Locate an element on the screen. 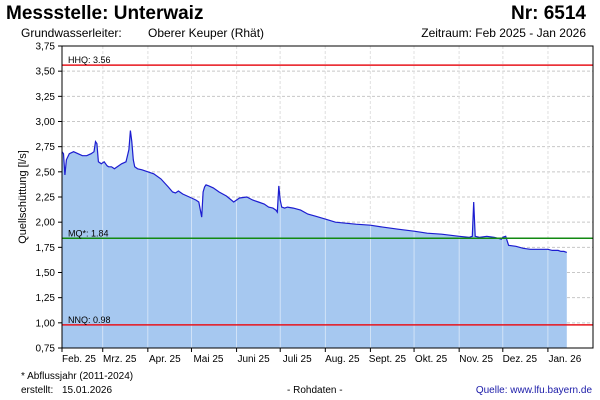 The height and width of the screenshot is (400, 600). period-label: Zeitraum: Feb 2025 - Jan 2026 is located at coordinates (503, 33).